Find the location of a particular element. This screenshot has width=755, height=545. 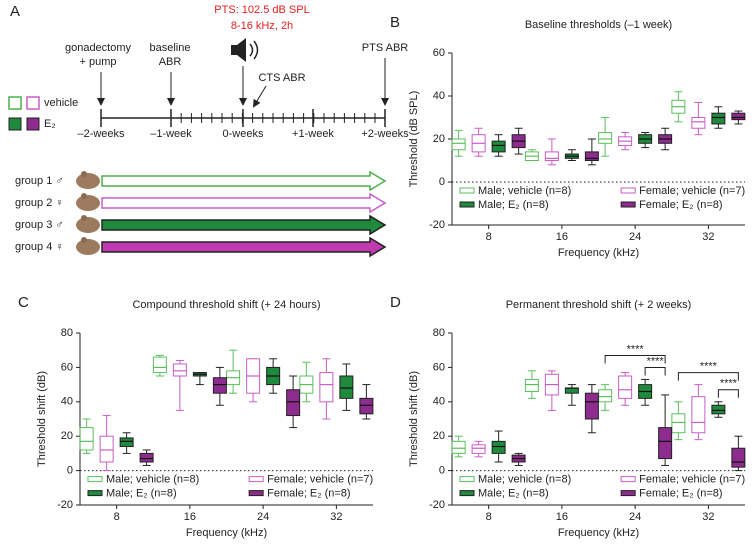

legend-label: E₂ is located at coordinates (50, 124).